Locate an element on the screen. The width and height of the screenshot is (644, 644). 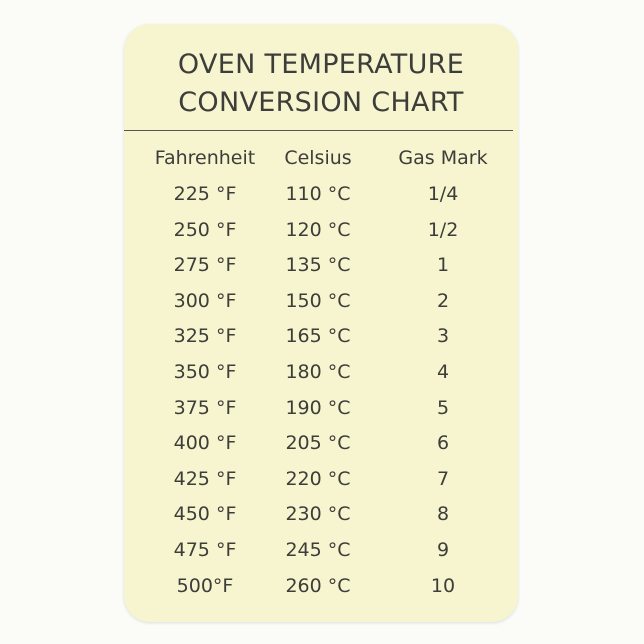
table-row: 225 °F 110 °C 1/4 is located at coordinates (321, 198).